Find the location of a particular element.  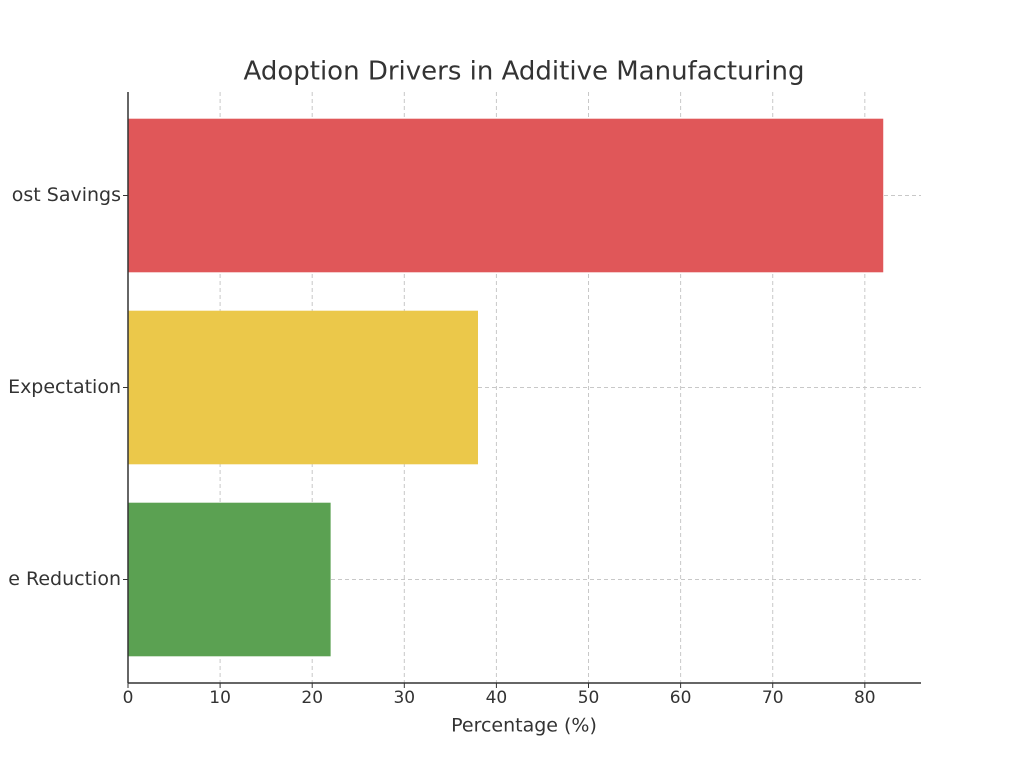

x-tick-label: 30 is located at coordinates (404, 698).